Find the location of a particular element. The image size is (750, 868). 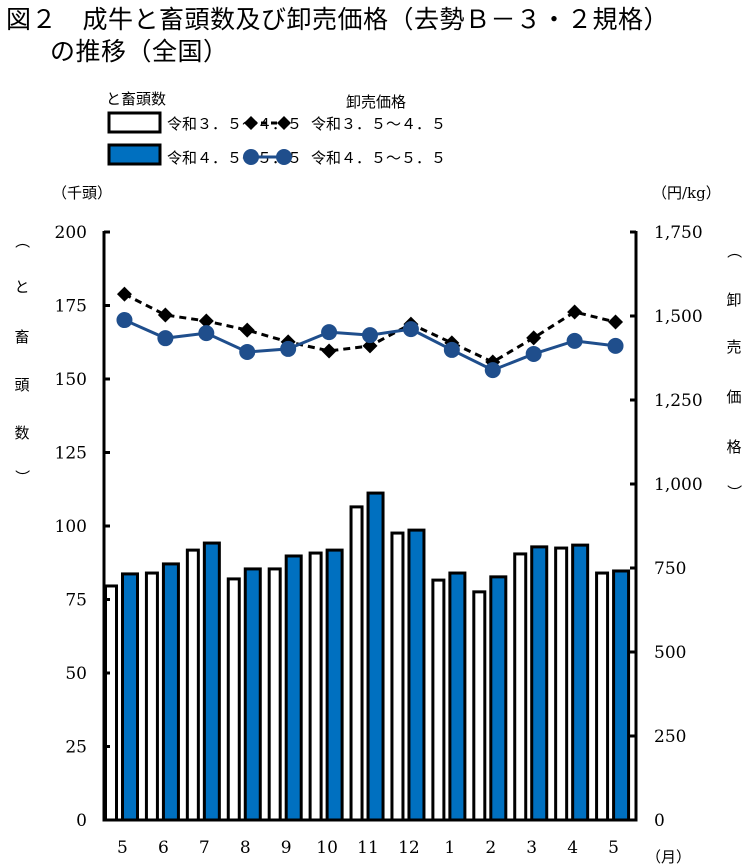

left-axis-ticks: 0 25 50 75 100 125 150 175 200 is located at coordinates (82, 527).